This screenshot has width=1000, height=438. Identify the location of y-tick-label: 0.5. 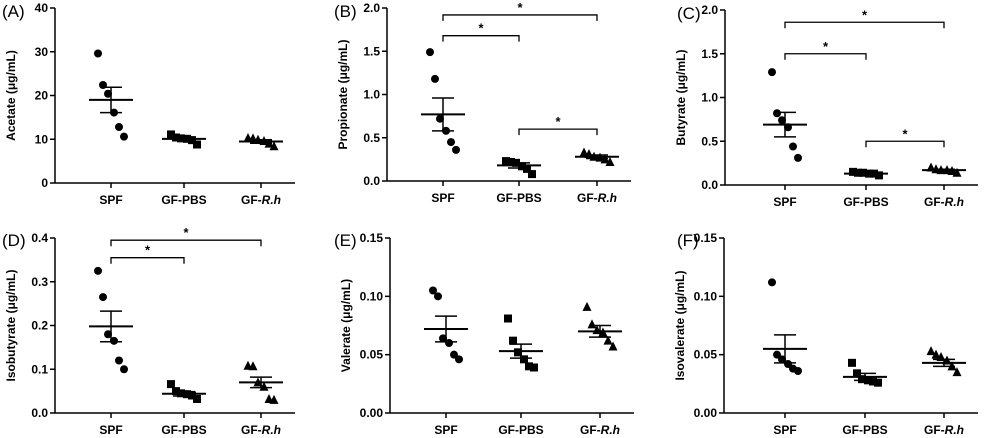
(371, 138).